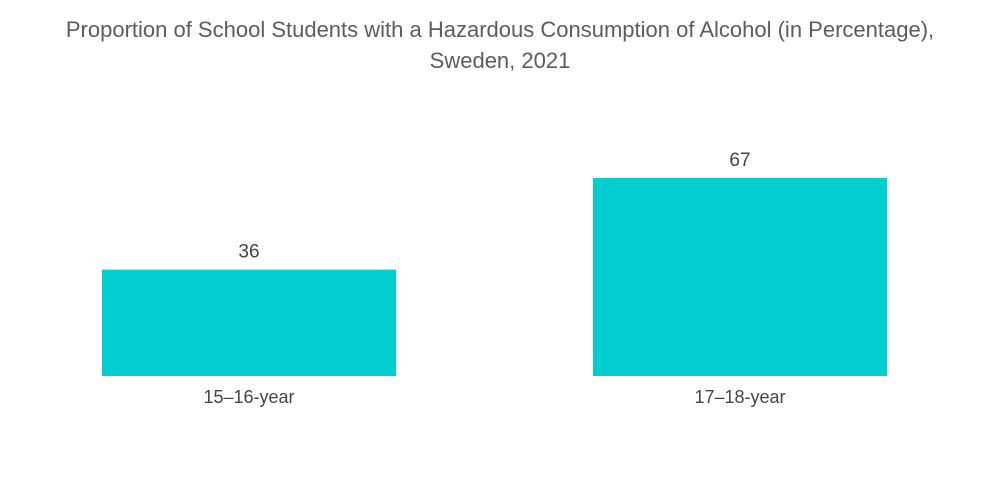  I want to click on data-label-1: 36, so click(248, 252).